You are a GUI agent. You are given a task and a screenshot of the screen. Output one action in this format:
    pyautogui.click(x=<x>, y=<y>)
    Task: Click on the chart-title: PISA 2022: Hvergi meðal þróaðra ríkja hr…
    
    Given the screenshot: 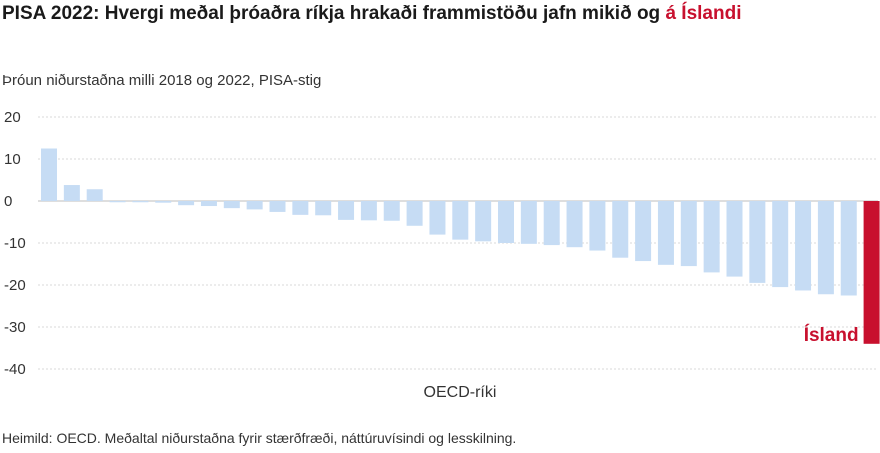 What is the action you would take?
    pyautogui.click(x=432, y=13)
    